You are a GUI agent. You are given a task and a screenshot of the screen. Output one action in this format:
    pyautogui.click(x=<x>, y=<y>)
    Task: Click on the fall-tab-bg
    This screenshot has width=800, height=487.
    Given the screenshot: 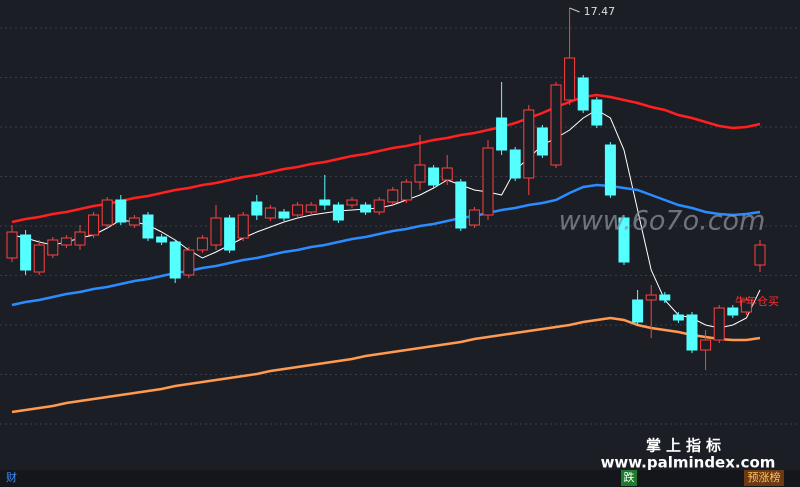 What is the action you would take?
    pyautogui.click(x=629, y=478)
    